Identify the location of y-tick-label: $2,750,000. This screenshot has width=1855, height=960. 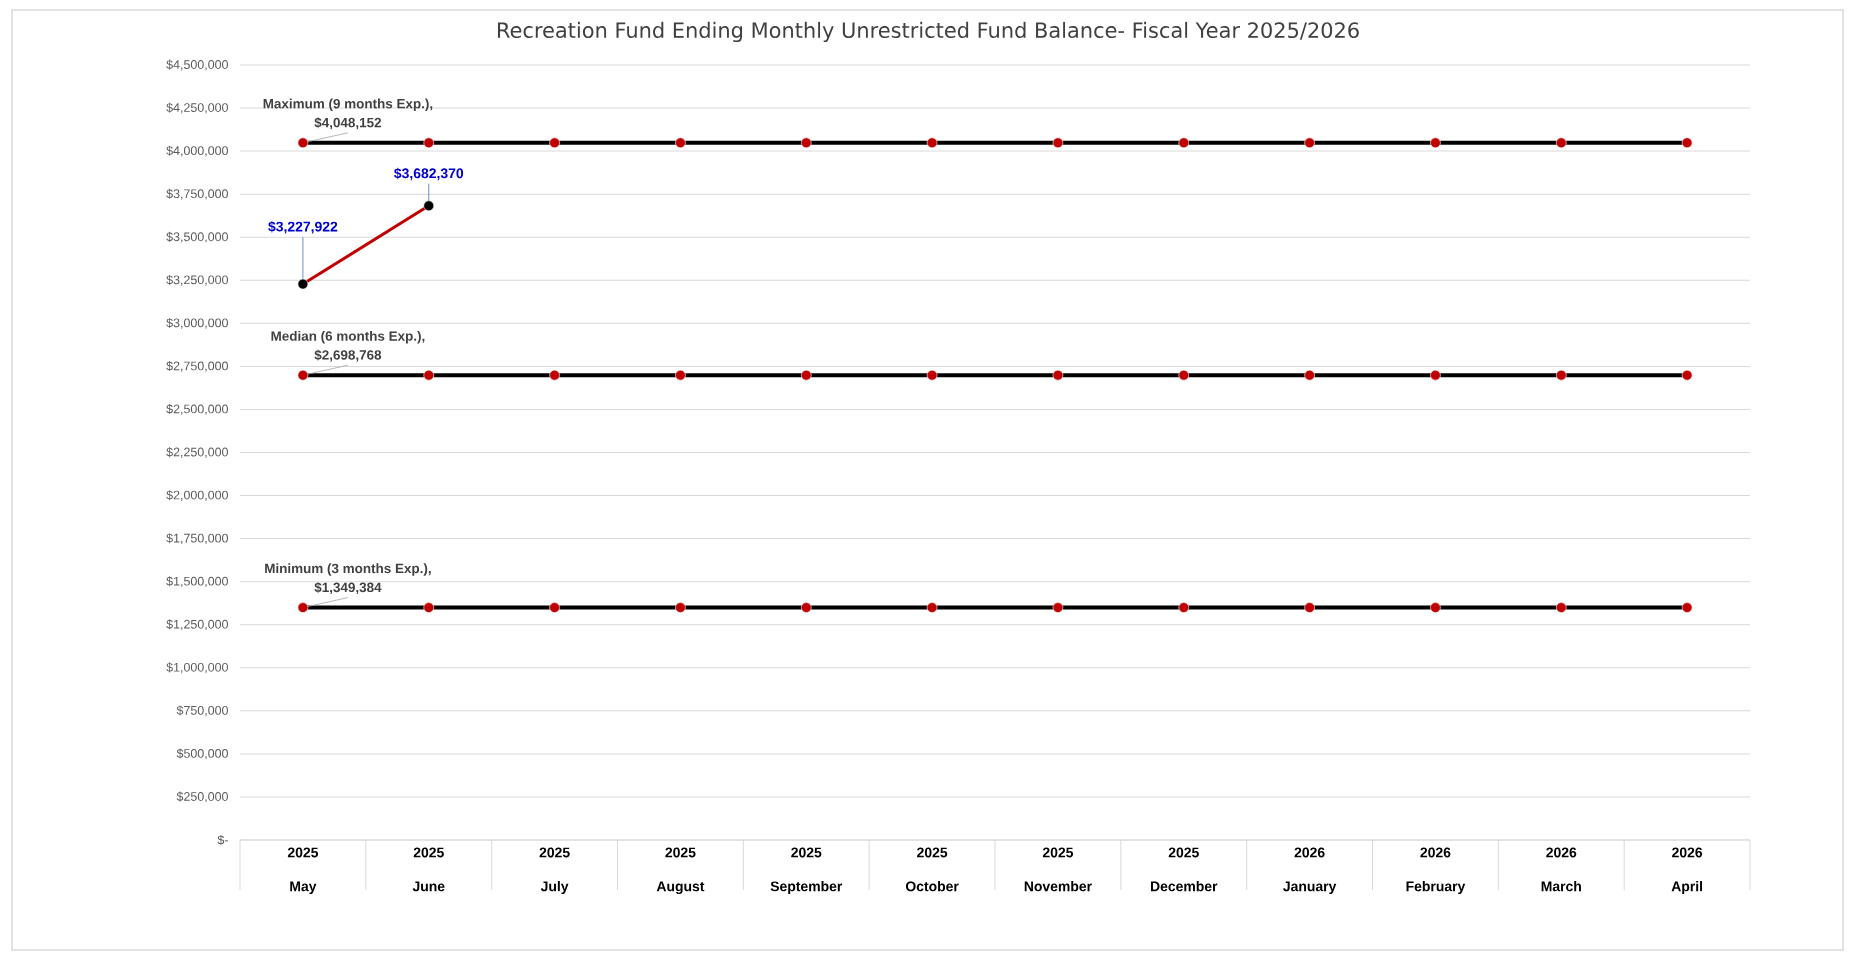
(197, 366).